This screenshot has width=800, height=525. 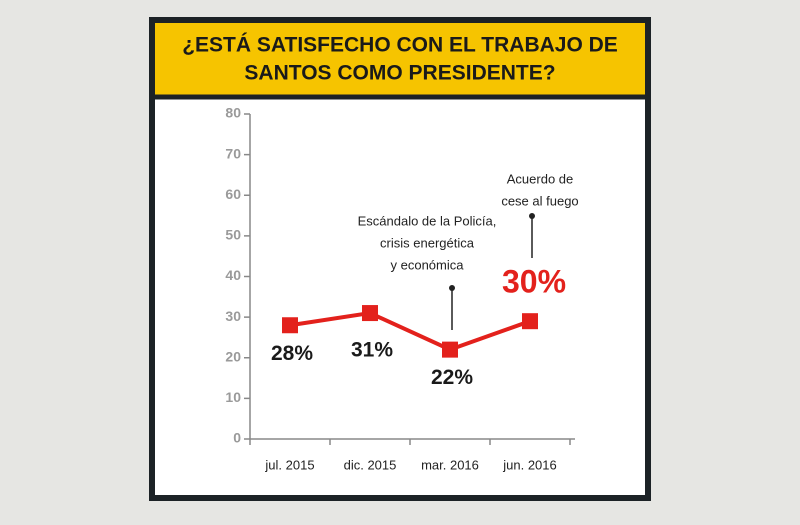 I want to click on y-tick-label: 20, so click(x=233, y=356).